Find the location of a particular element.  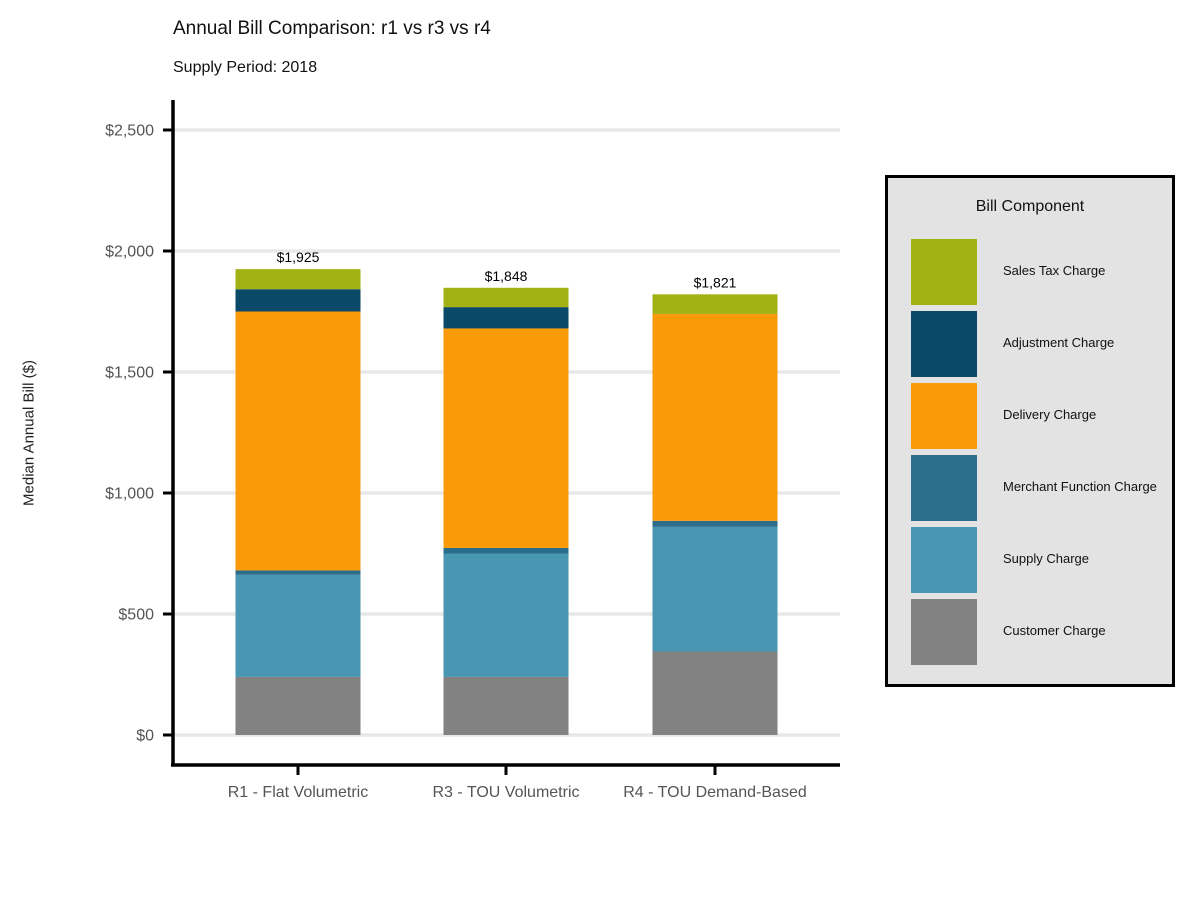

legend-item: Adjustment Charge is located at coordinates (1041, 344).